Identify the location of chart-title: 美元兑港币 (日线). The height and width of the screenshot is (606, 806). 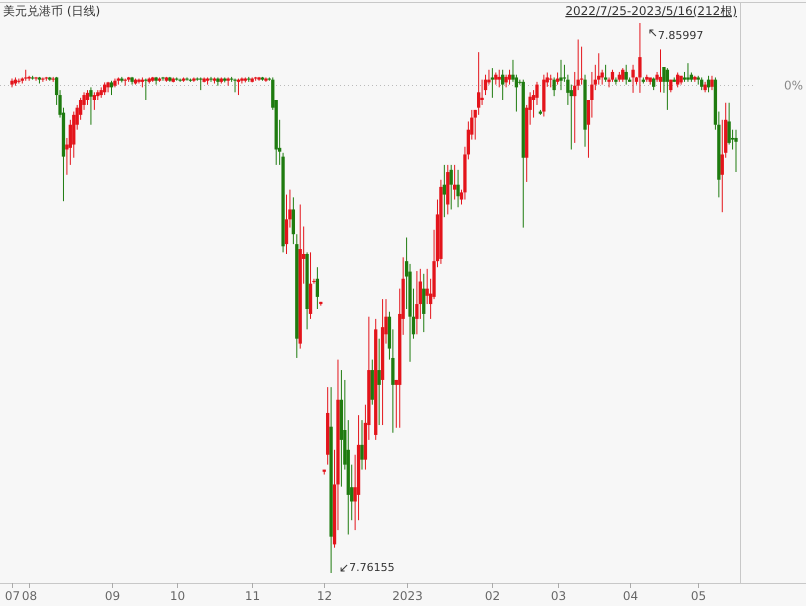
(51, 11).